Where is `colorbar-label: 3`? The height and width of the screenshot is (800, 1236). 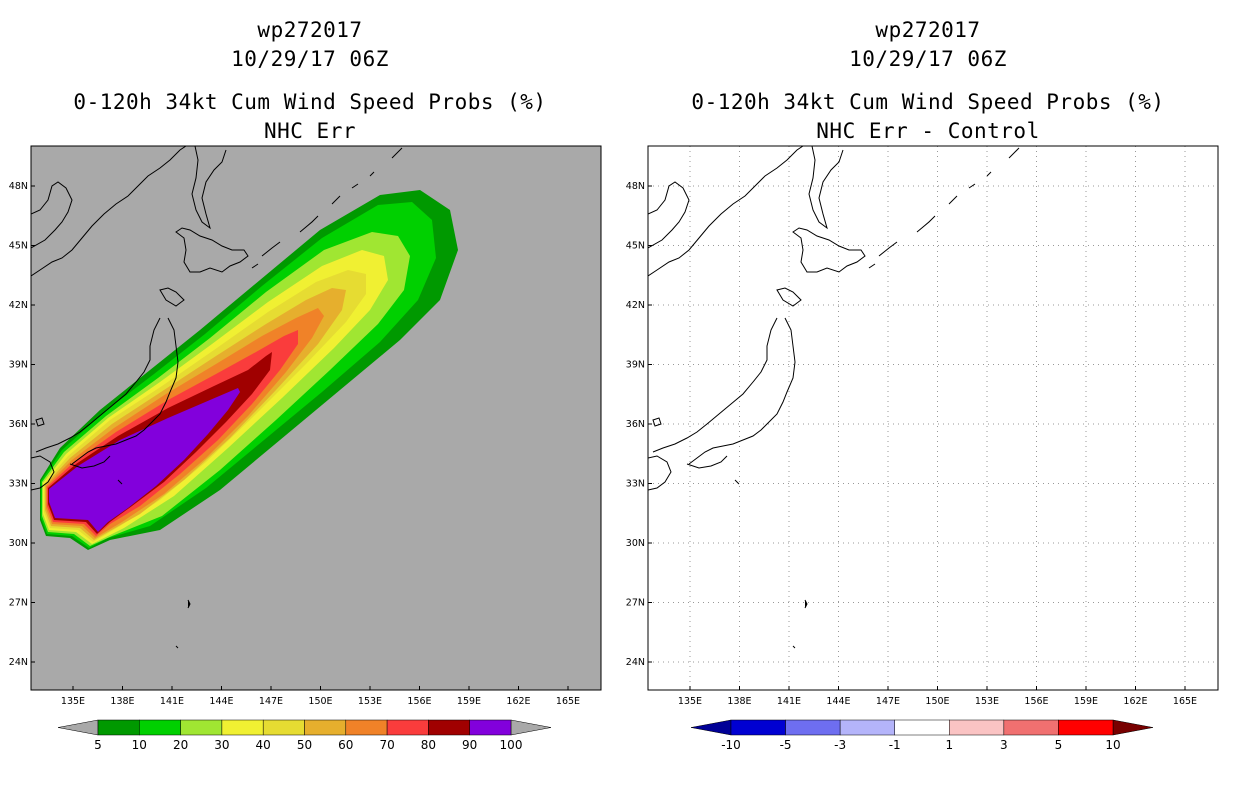 colorbar-label: 3 is located at coordinates (1004, 745).